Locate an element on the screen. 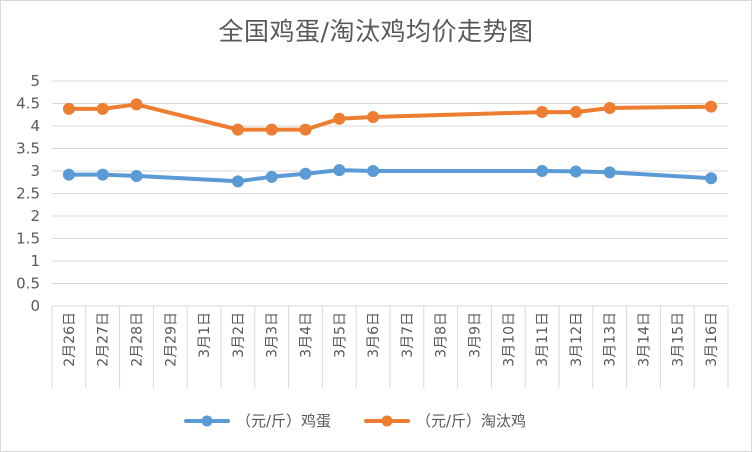 The image size is (752, 452). x-tick-label: 3月10日 is located at coordinates (509, 339).